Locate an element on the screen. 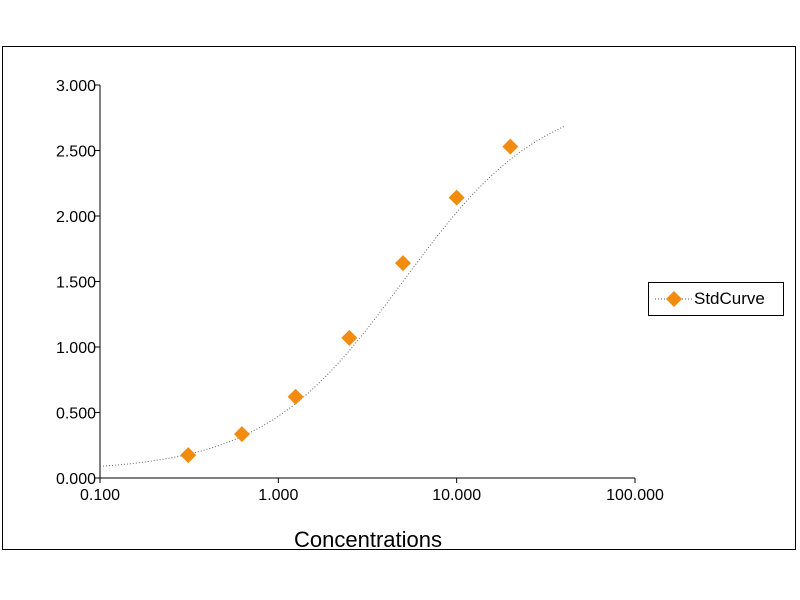 The height and width of the screenshot is (600, 800). y-tick-label: 2.500 is located at coordinates (76, 152).